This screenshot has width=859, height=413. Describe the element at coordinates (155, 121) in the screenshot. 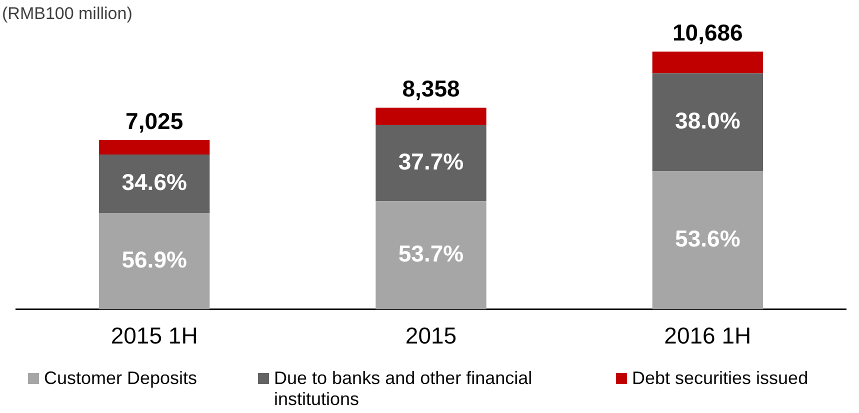

I see `annotation: 7,025` at that location.